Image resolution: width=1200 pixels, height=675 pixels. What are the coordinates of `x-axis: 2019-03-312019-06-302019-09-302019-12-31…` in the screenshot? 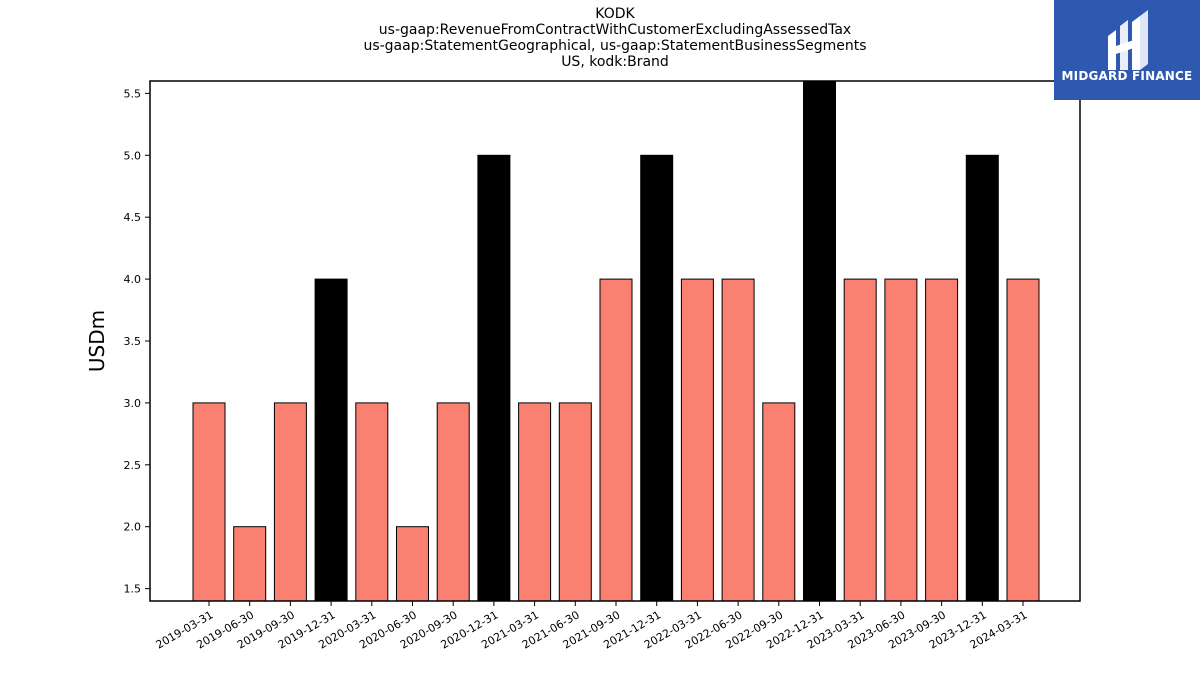 It's located at (592, 626).